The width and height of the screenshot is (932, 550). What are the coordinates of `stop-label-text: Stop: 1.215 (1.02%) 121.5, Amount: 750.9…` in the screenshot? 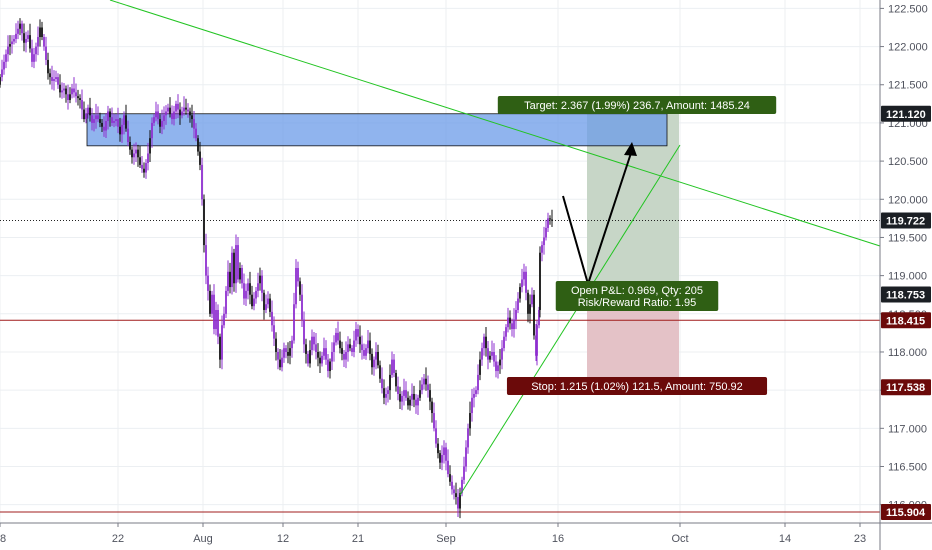 It's located at (637, 387).